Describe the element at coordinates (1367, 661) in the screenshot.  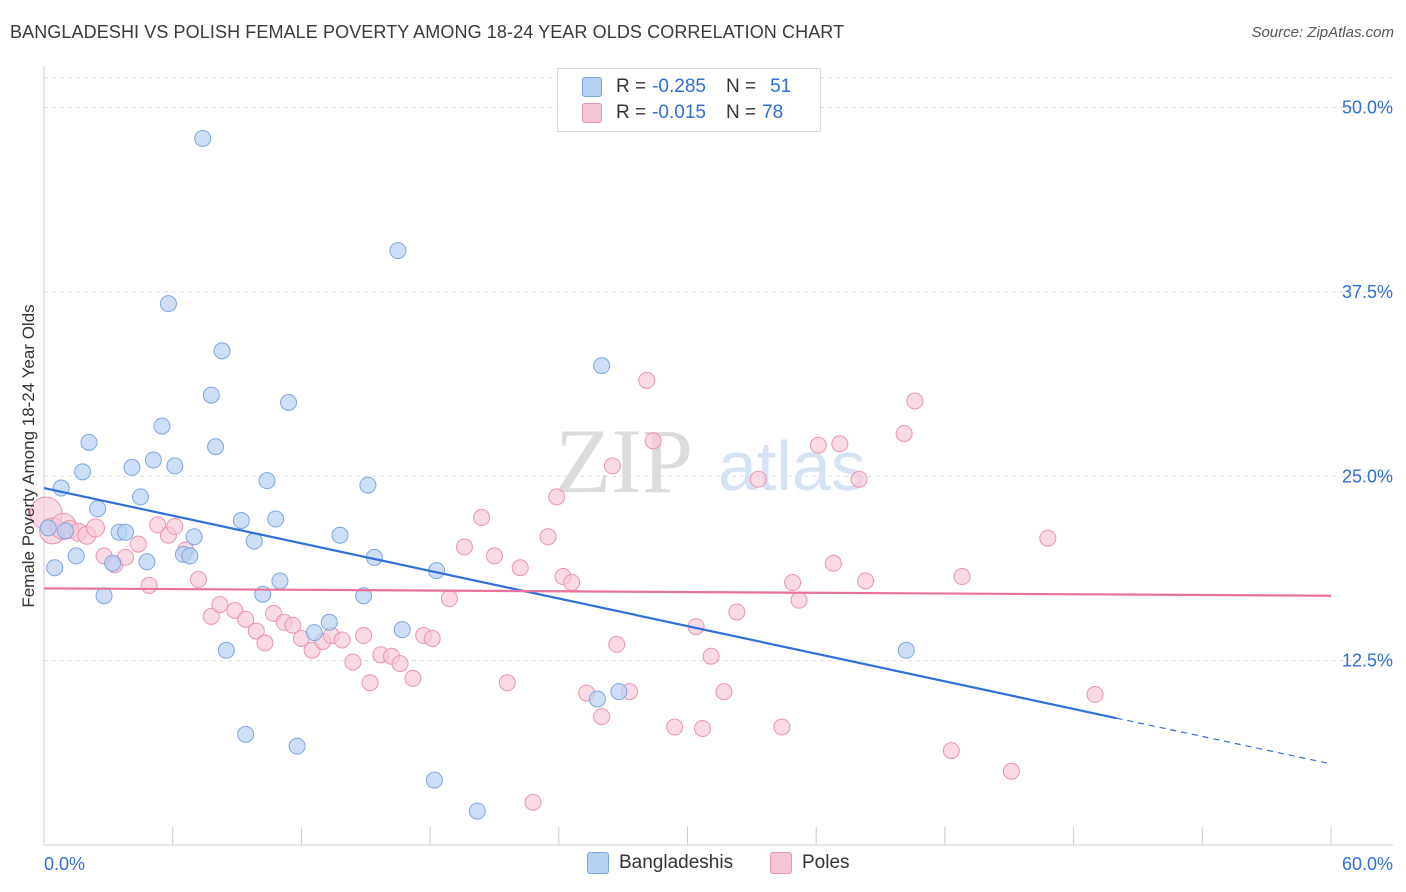
I see `y-tick-label: 12.5%` at that location.